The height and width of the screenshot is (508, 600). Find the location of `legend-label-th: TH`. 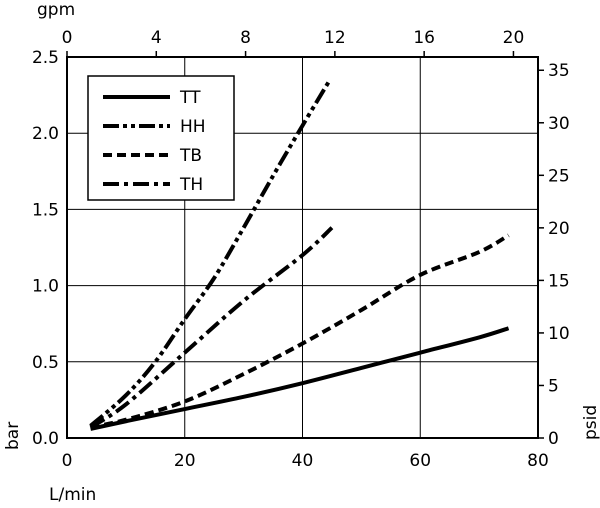

legend-label-th: TH is located at coordinates (191, 185).